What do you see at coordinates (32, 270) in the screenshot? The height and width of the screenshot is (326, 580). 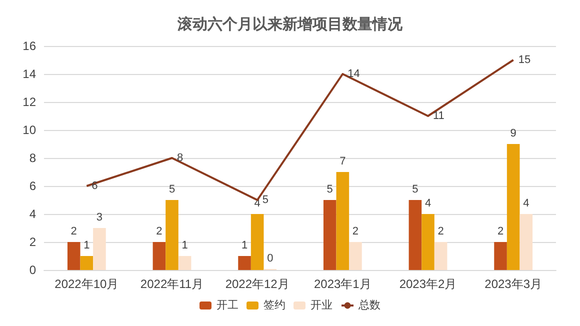 I see `y-tick-label: 0` at bounding box center [32, 270].